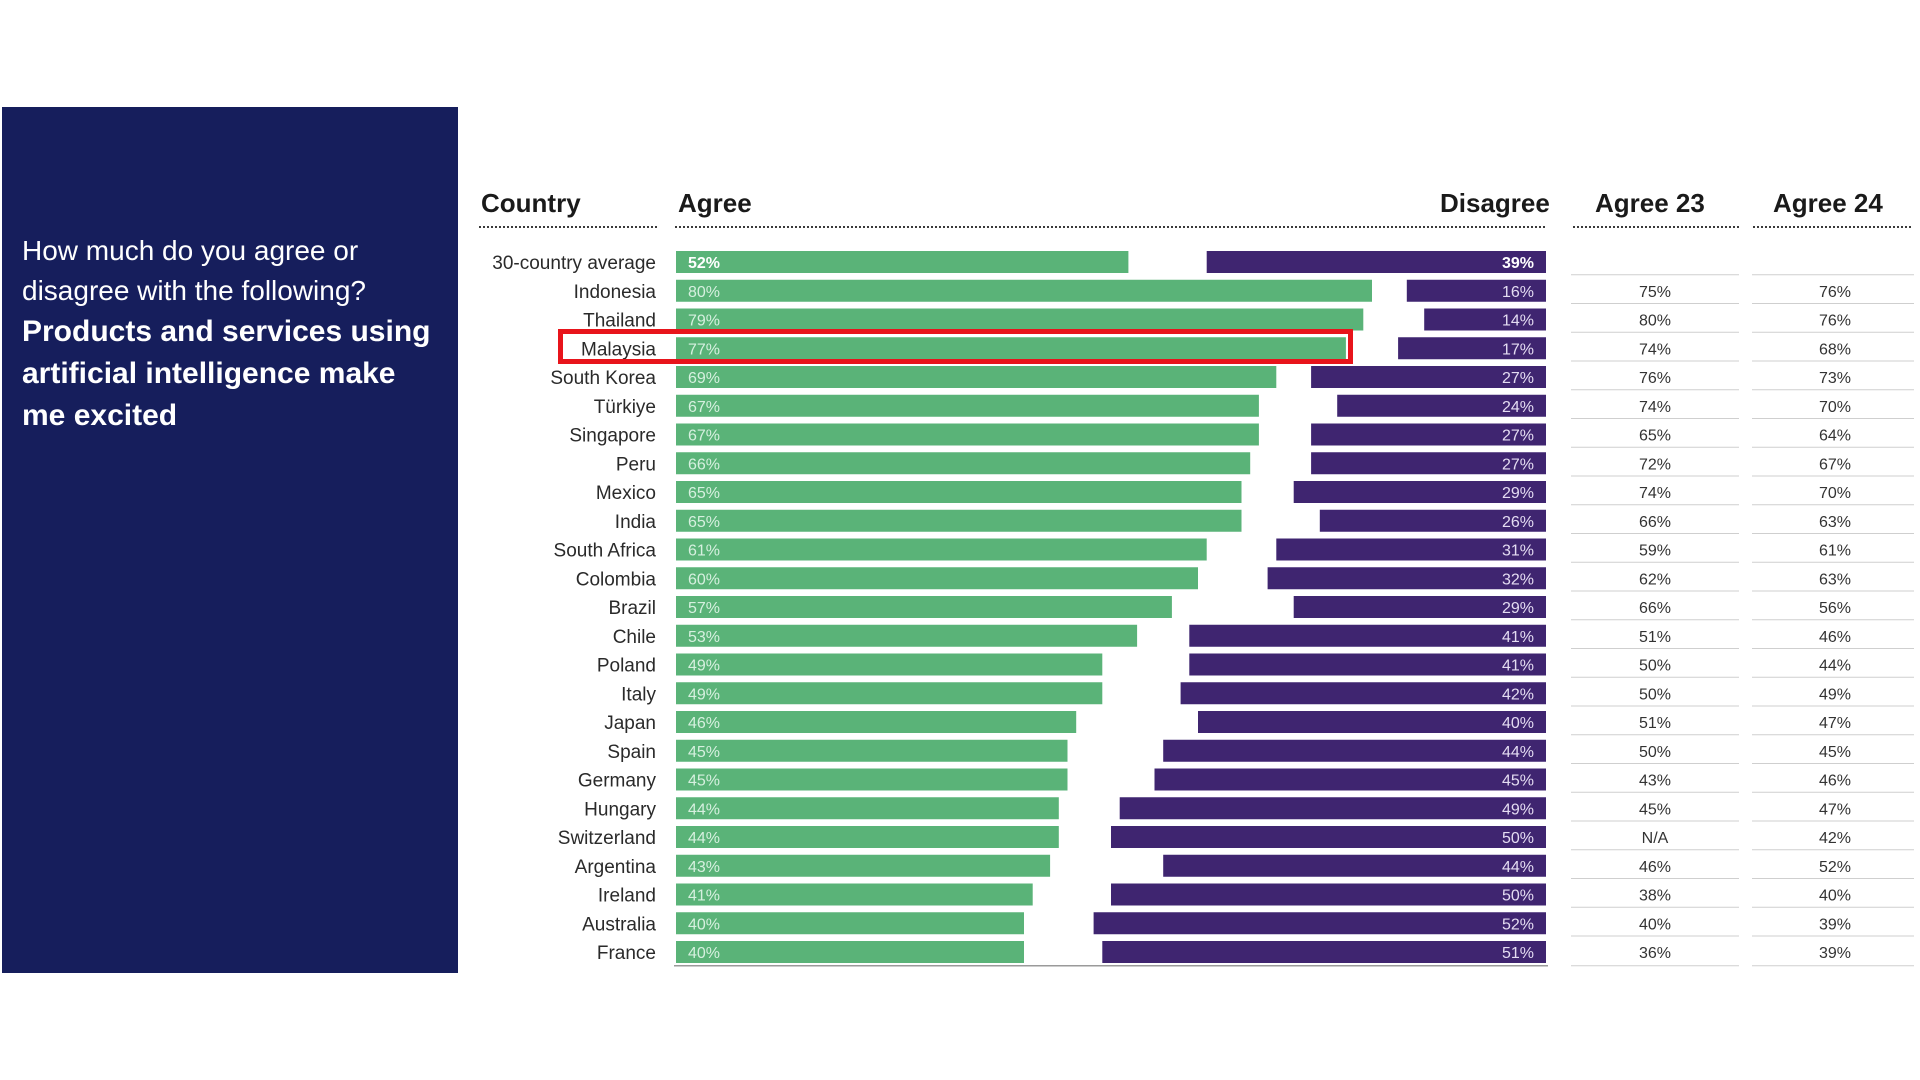 This screenshot has height=1080, width=1920. What do you see at coordinates (1328, 837) in the screenshot?
I see `disagree-bar-switzerland` at bounding box center [1328, 837].